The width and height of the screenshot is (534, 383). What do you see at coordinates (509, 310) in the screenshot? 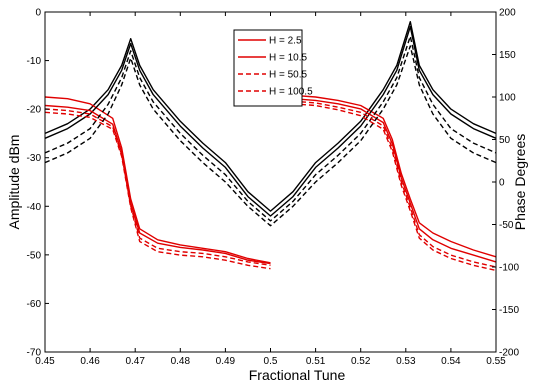
I see `right-y-tick-label: -150` at bounding box center [509, 310].